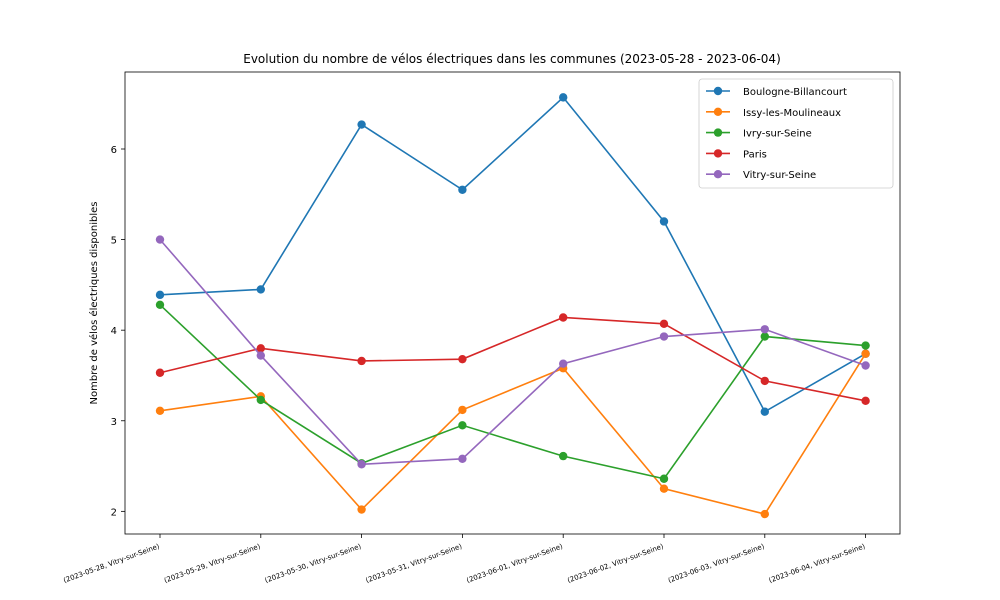 This screenshot has width=1000, height=600. What do you see at coordinates (114, 331) in the screenshot?
I see `y-tick-label: 4` at bounding box center [114, 331].